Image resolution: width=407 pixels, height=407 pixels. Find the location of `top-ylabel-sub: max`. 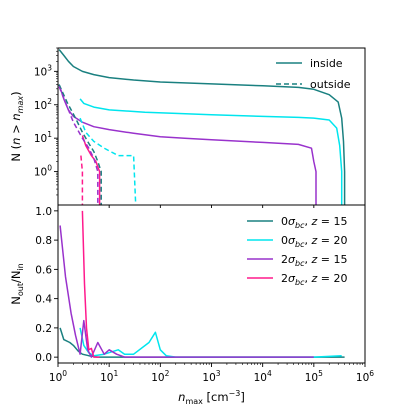

top-ylabel-sub: max is located at coordinates (20, 105).